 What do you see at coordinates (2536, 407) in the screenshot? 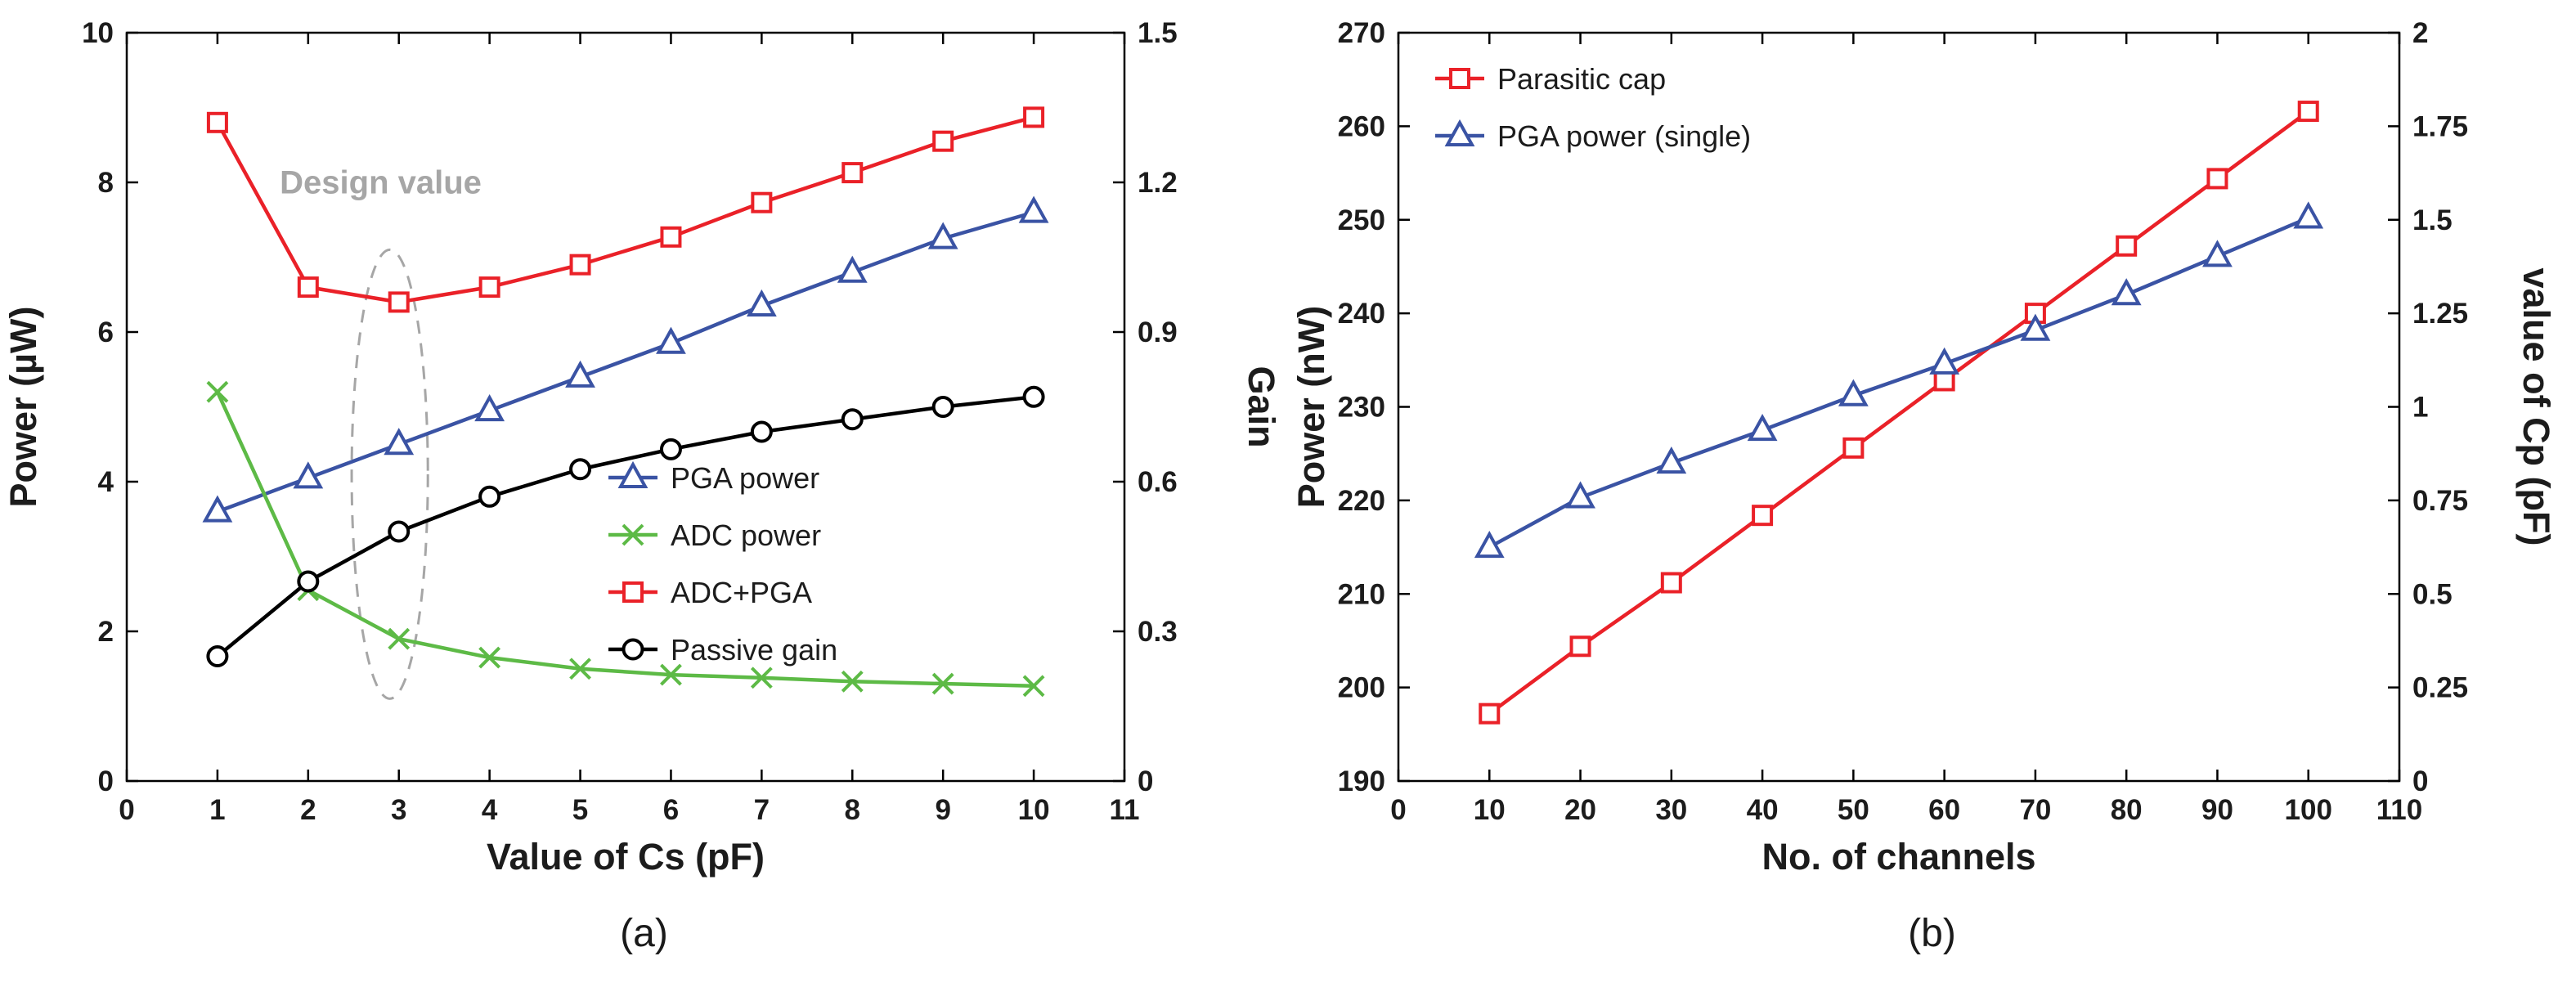
I see `svg-text: value of Cp (pF)` at bounding box center [2536, 407].